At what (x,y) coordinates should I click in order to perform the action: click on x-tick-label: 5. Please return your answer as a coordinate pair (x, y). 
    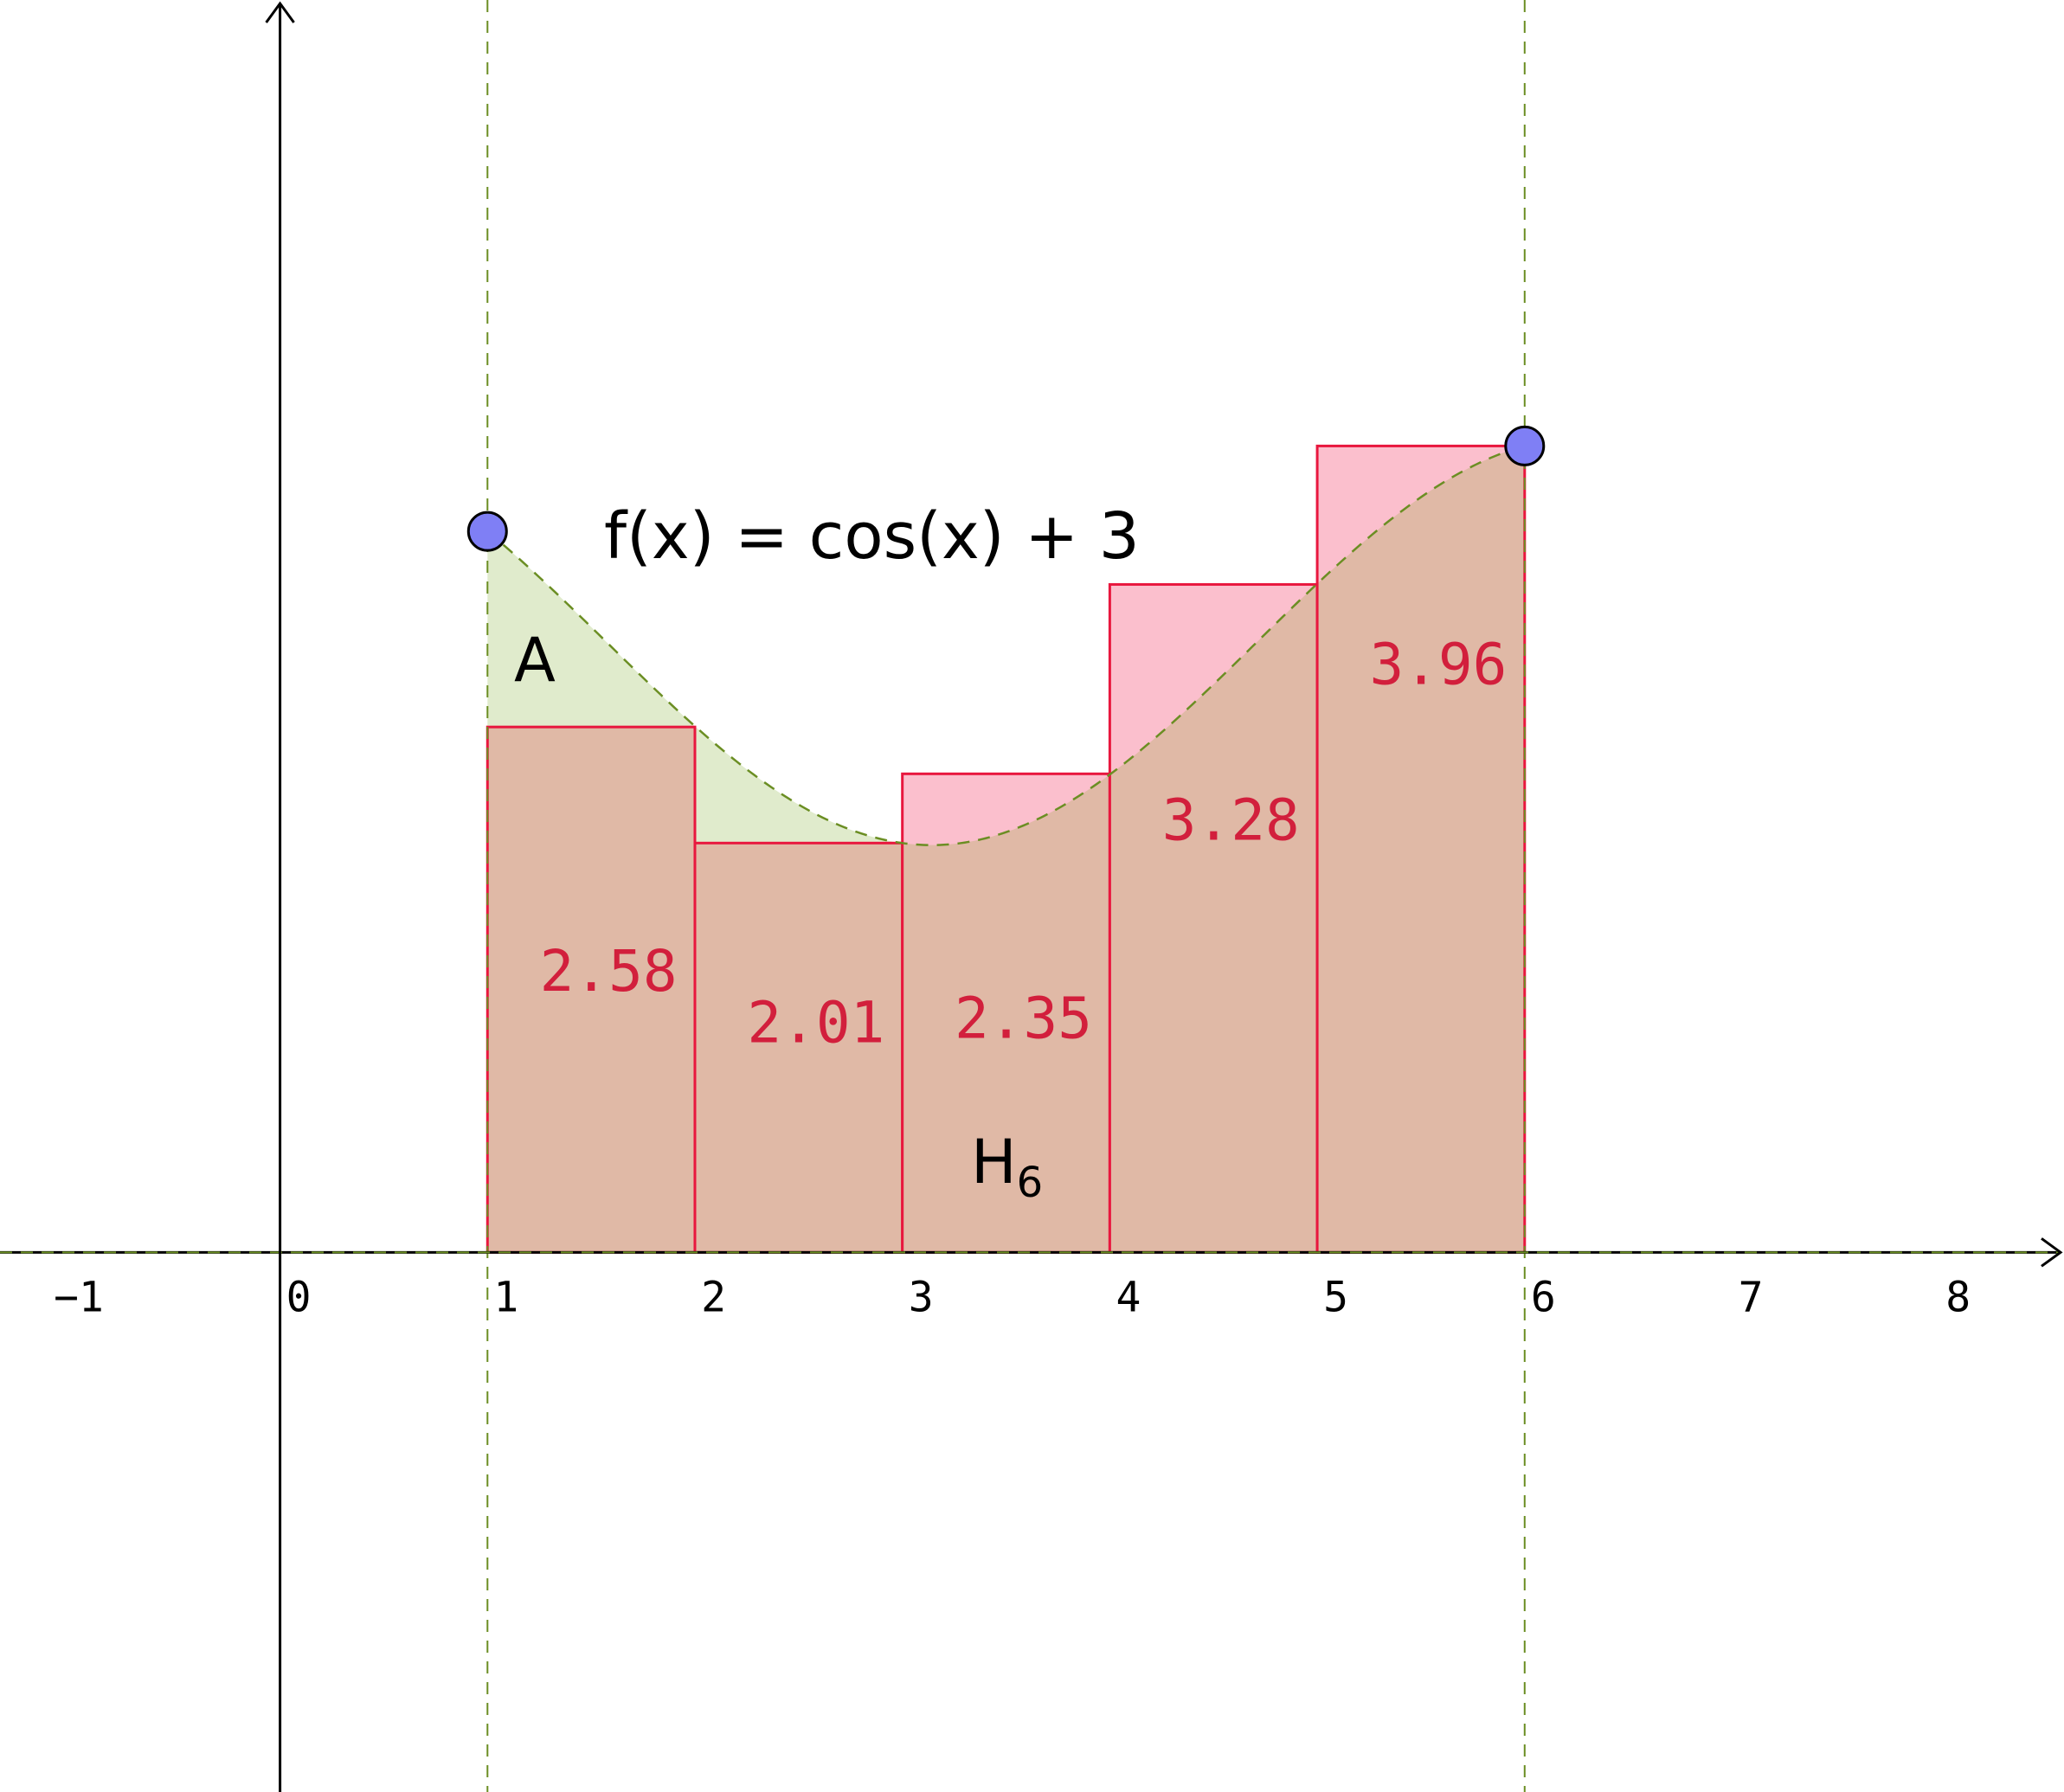
    Looking at the image, I should click on (1335, 1297).